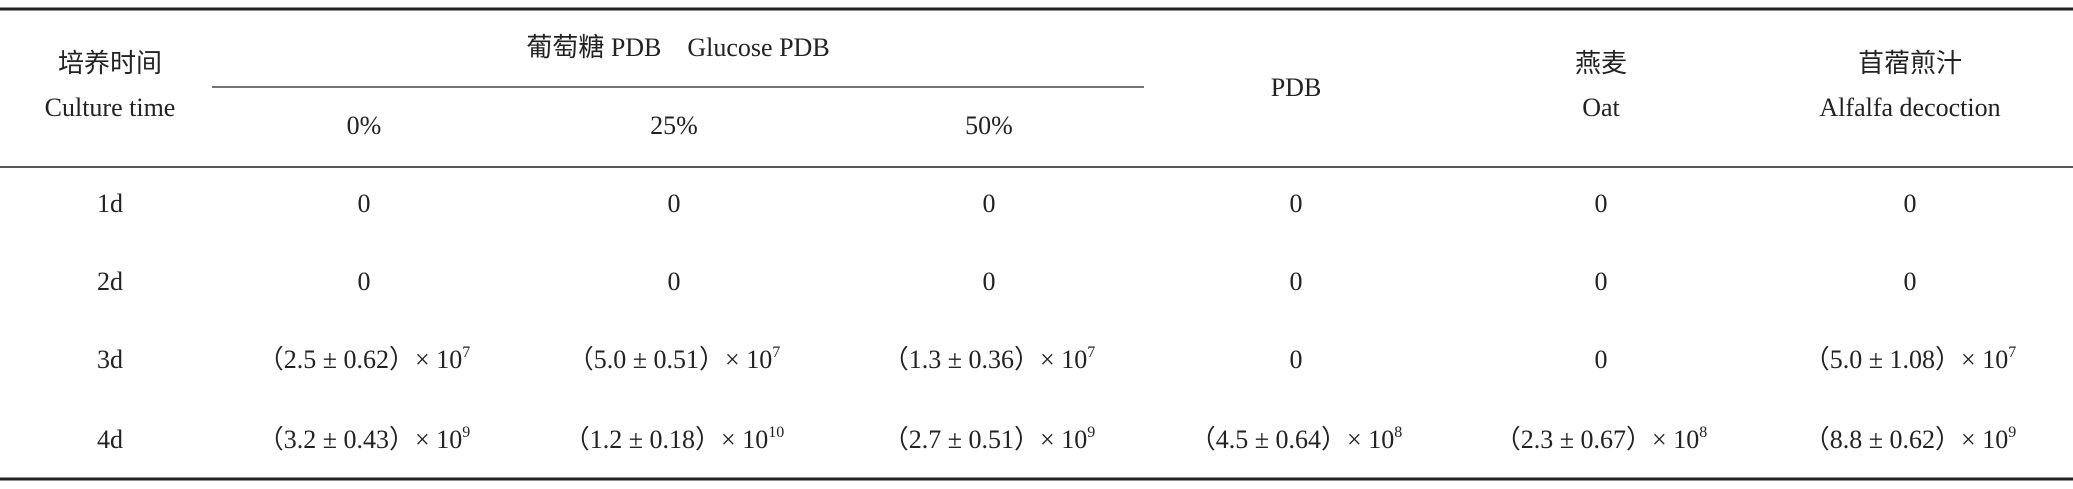  I want to click on cell: （4.5 ± 0.64）× 108, so click(1296, 439).